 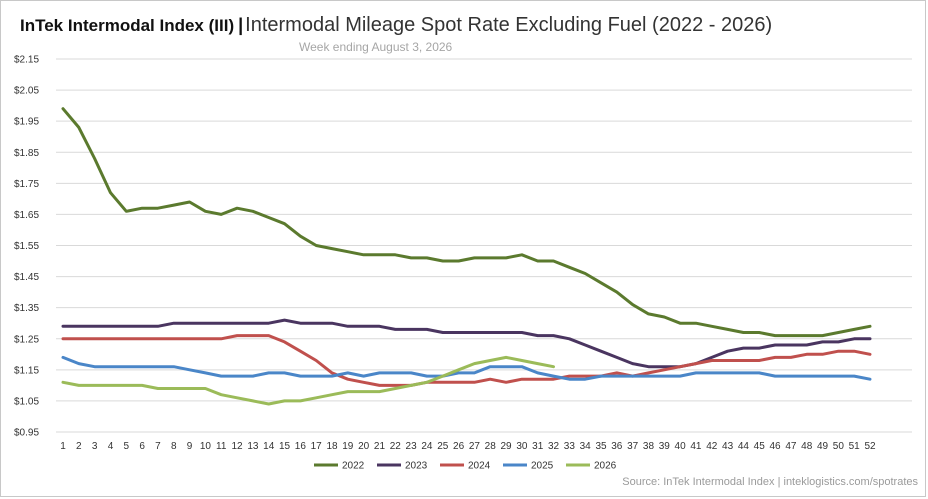 I want to click on y-tick-label: $1.75, so click(x=26, y=184).